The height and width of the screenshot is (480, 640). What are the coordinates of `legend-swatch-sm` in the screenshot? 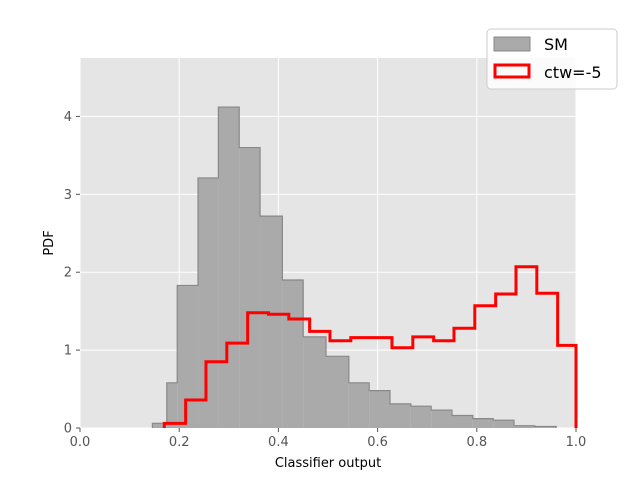 It's located at (512, 44).